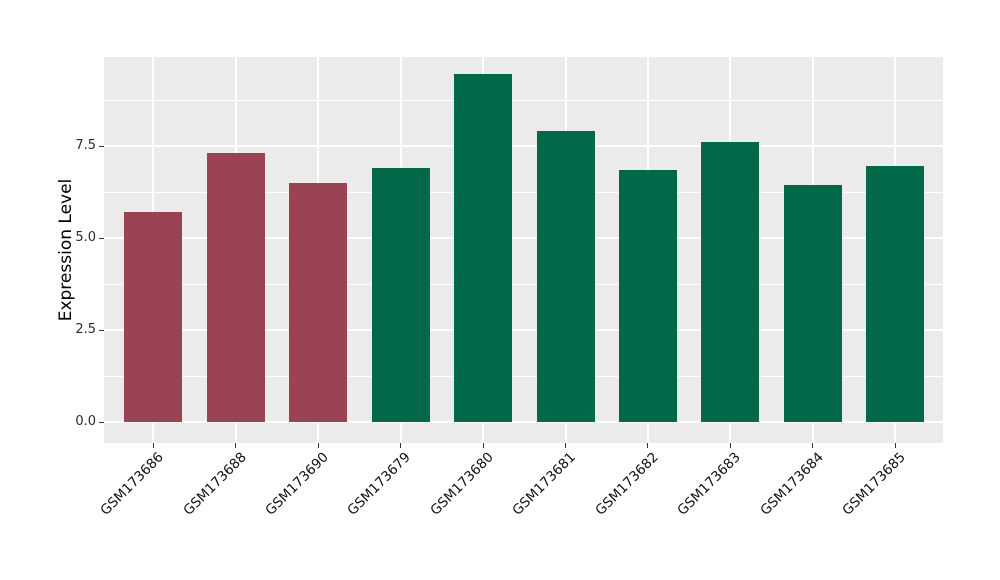 Image resolution: width=1000 pixels, height=580 pixels. What do you see at coordinates (85, 237) in the screenshot?
I see `y-tick-label: 5.0` at bounding box center [85, 237].